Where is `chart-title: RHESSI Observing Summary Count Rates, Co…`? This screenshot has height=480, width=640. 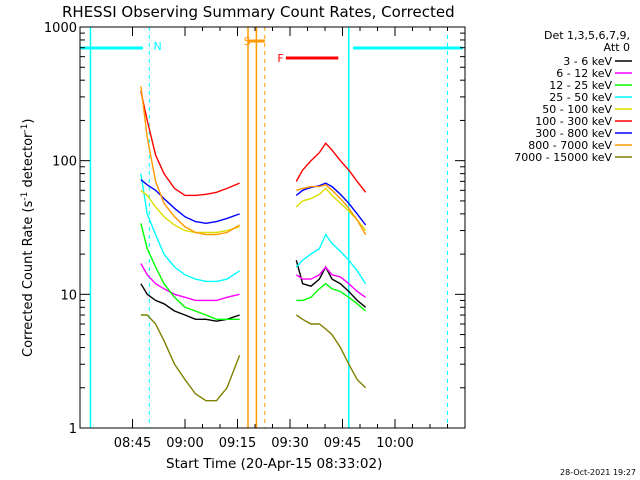 chart-title: RHESSI Observing Summary Count Rates, Co… is located at coordinates (258, 12).